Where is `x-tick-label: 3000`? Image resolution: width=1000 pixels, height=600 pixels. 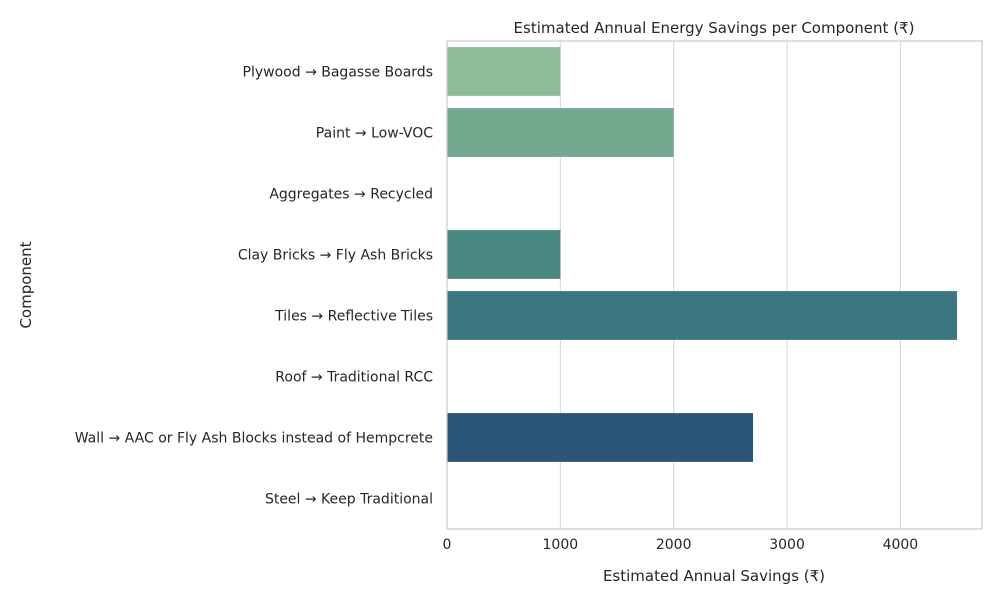 x-tick-label: 3000 is located at coordinates (787, 545).